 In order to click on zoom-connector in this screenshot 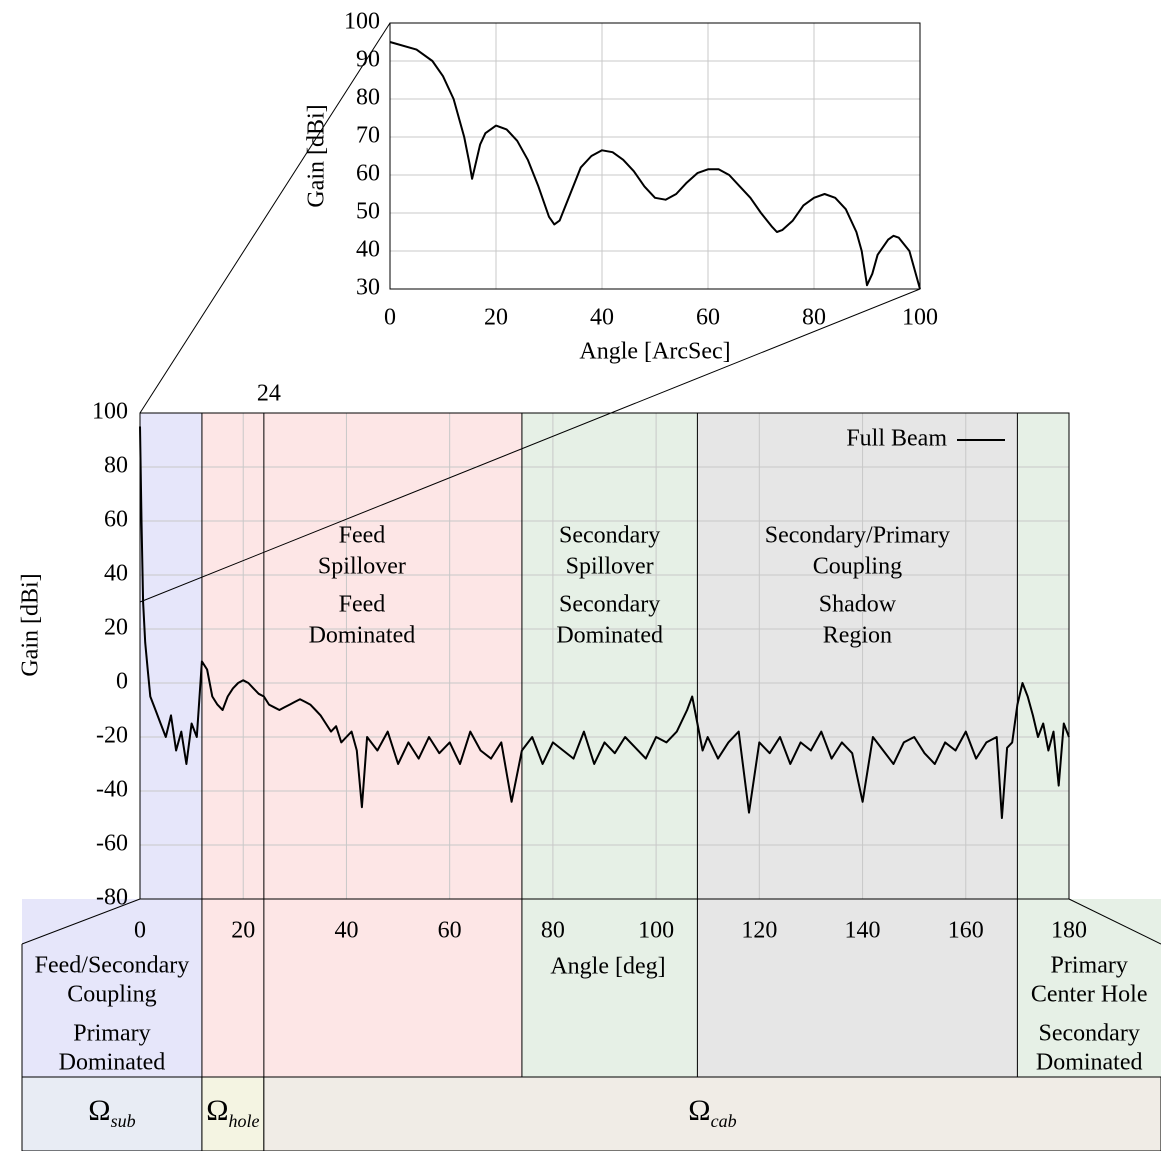, I will do `click(265, 218)`.